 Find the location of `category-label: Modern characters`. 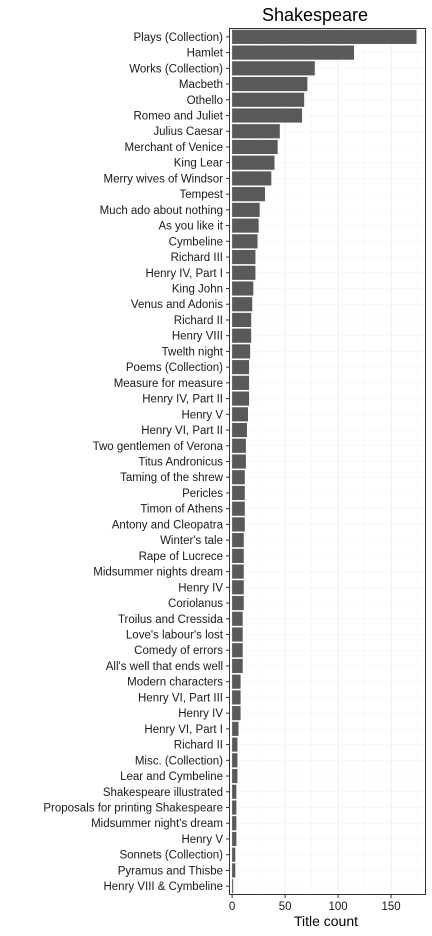

category-label: Modern characters is located at coordinates (175, 683).